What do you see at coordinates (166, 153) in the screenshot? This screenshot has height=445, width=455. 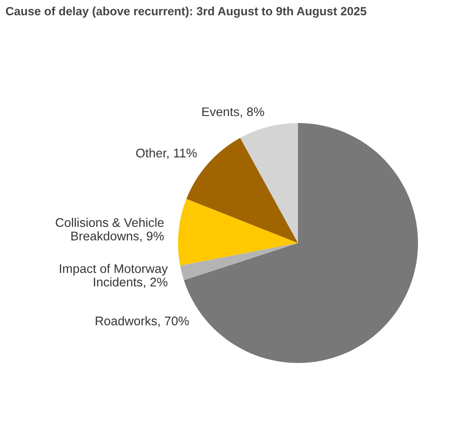 I see `slice-label: Other, 11%` at bounding box center [166, 153].